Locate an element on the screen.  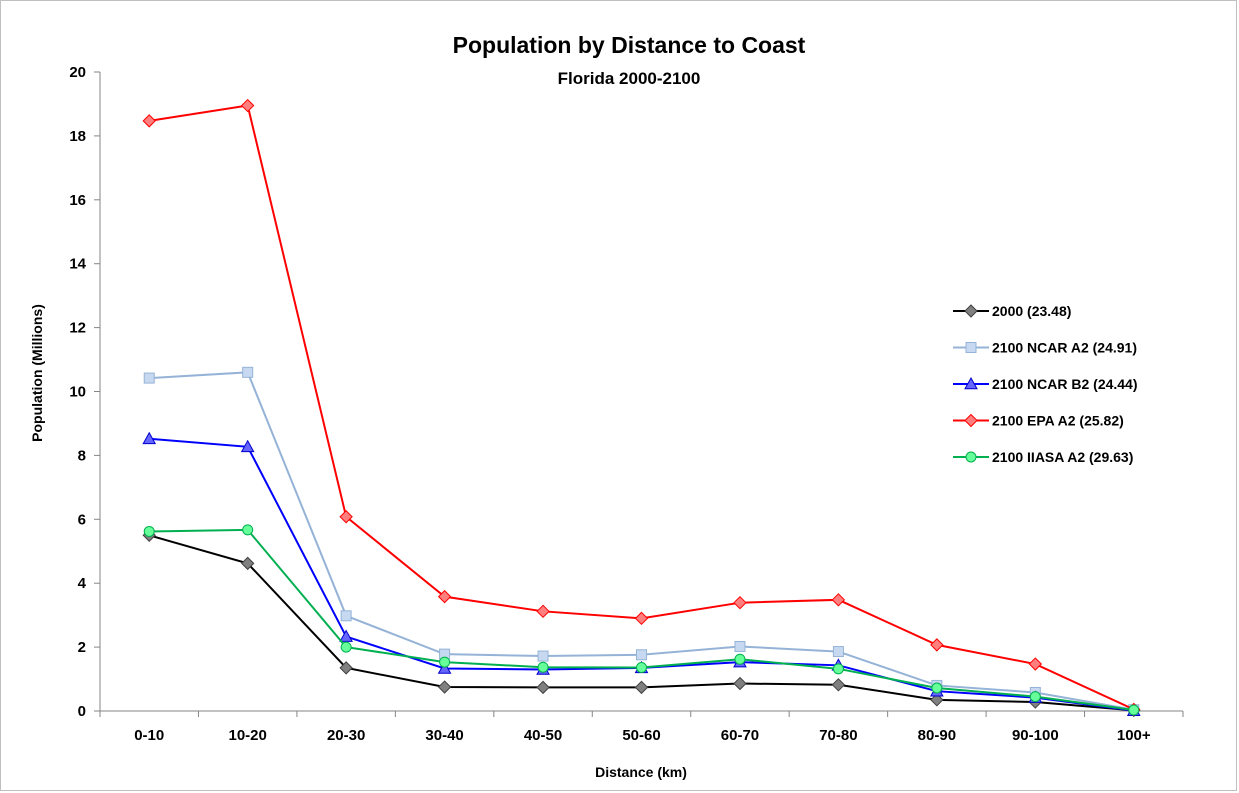
y-tick-label: 0 is located at coordinates (82, 711).